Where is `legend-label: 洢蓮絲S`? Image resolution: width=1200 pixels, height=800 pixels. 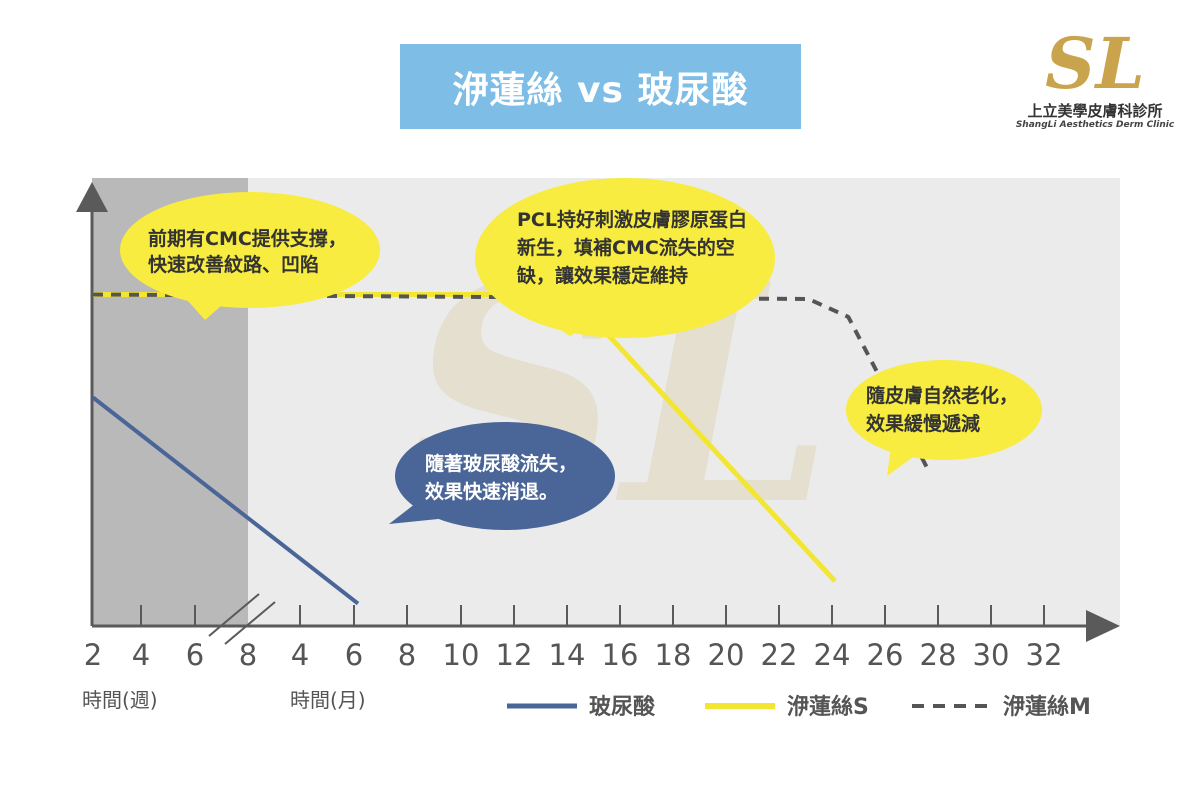
legend-label: 洢蓮絲S is located at coordinates (828, 707).